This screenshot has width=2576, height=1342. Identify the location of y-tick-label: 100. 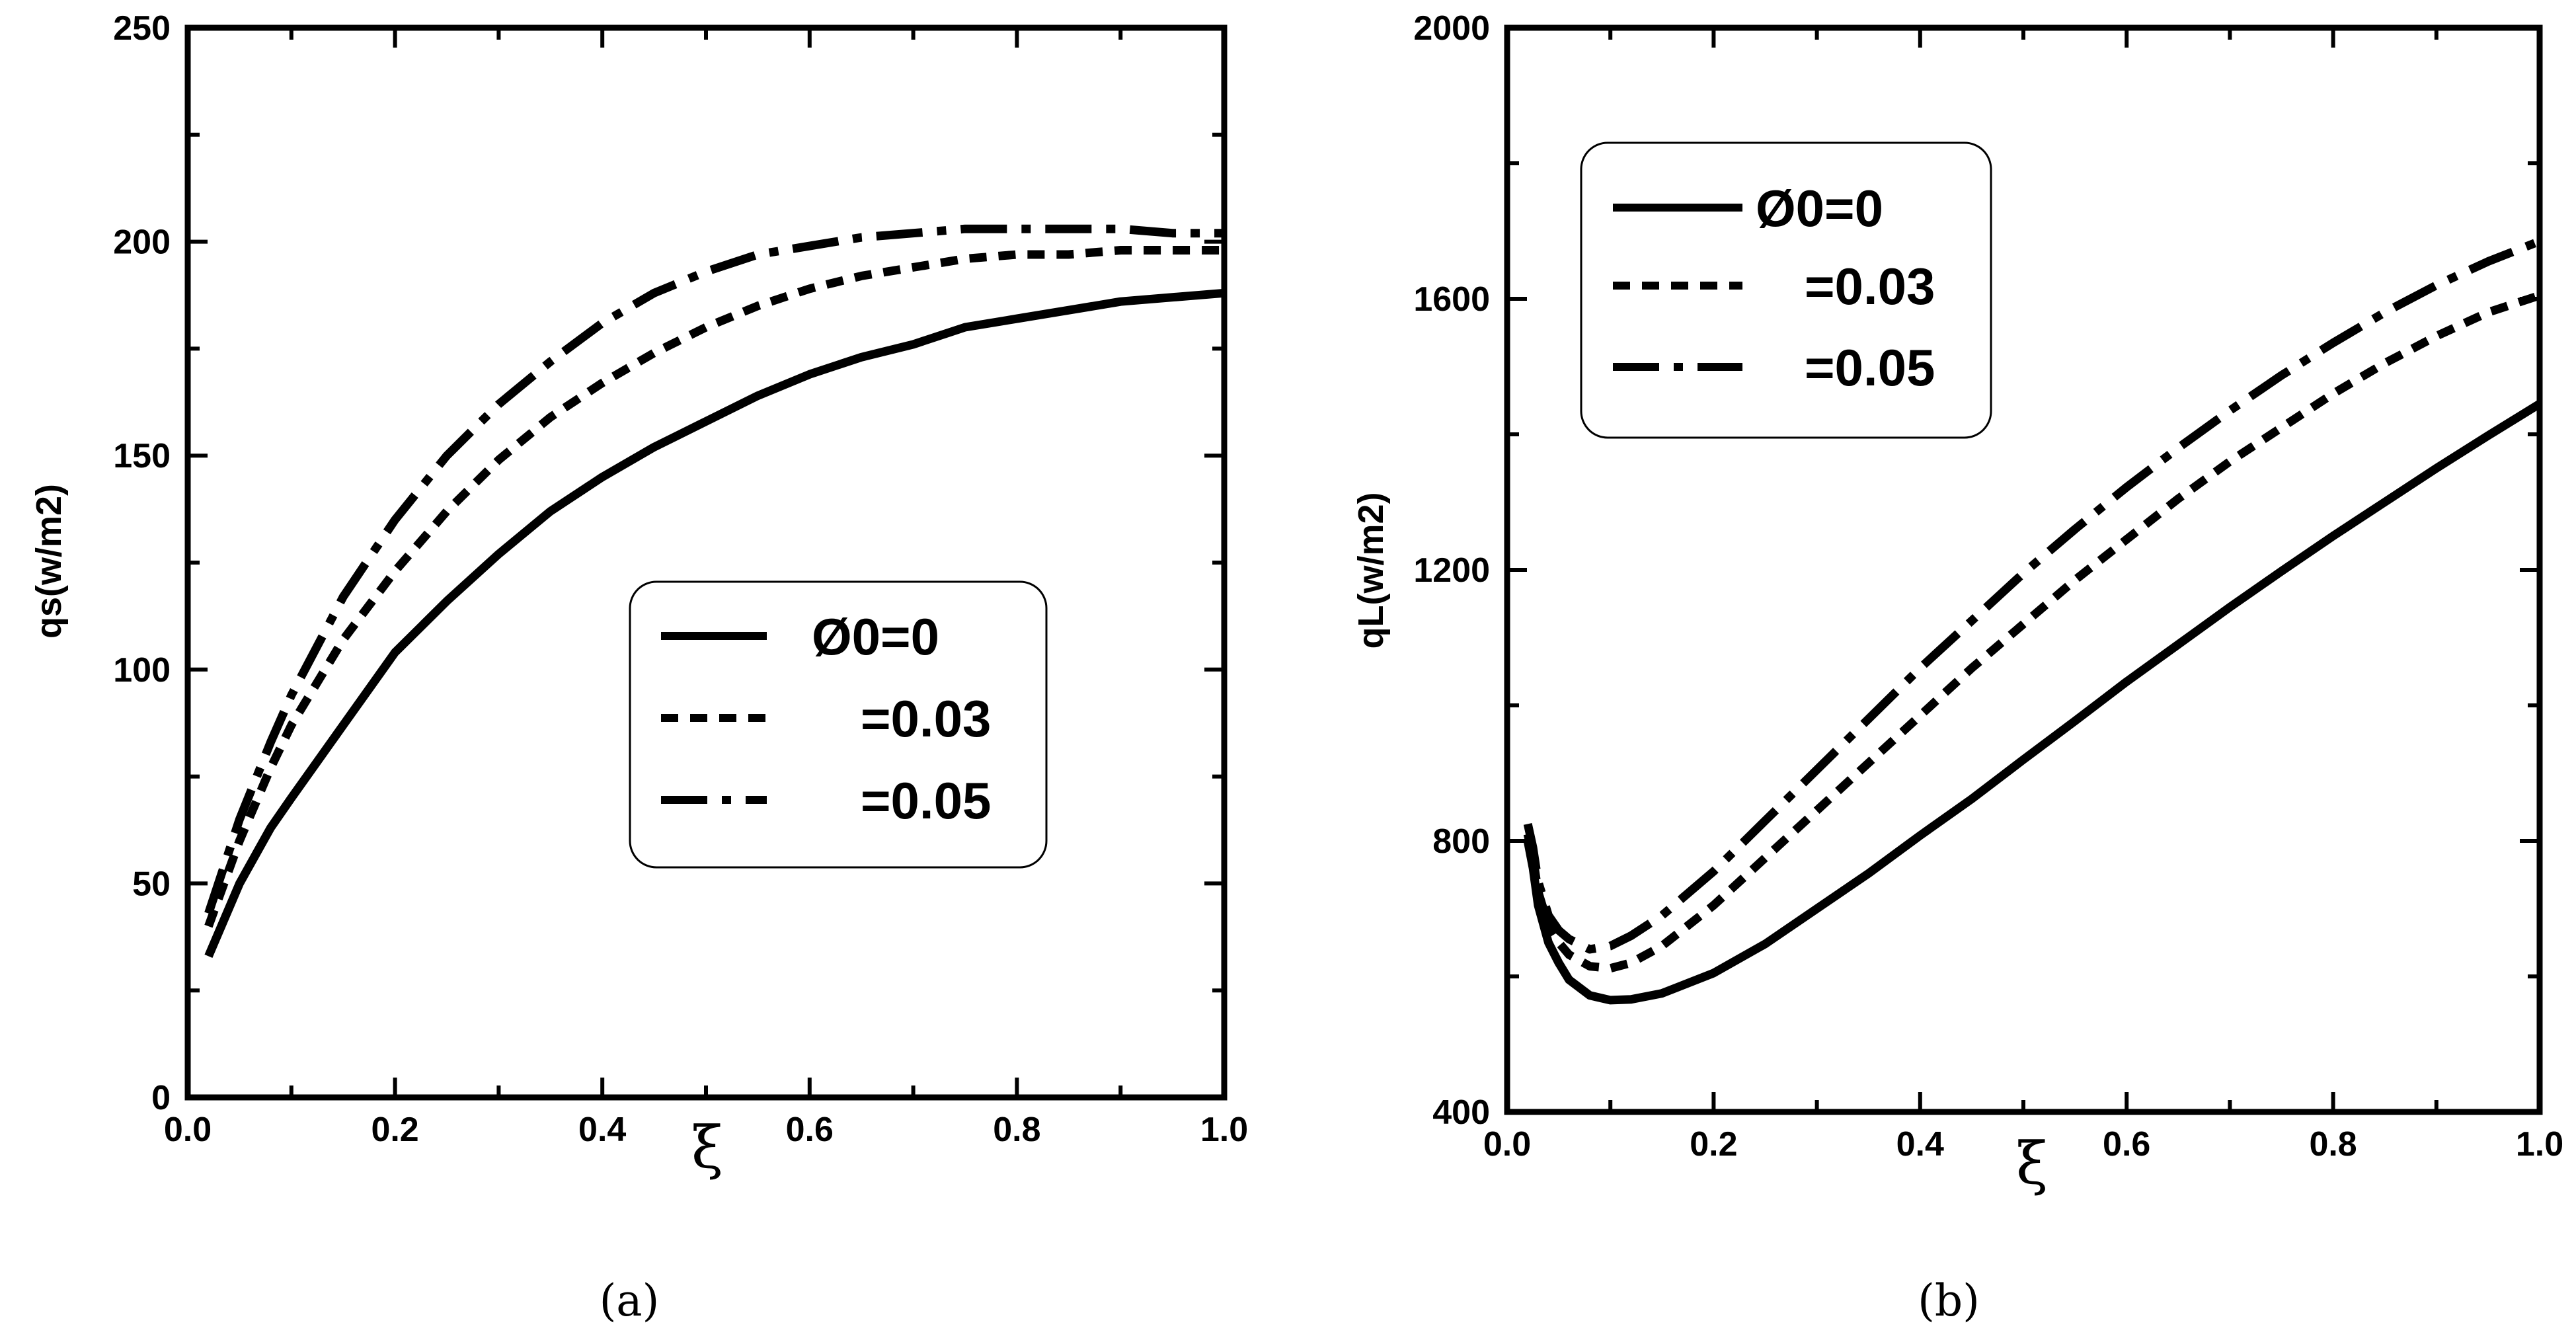
(142, 670).